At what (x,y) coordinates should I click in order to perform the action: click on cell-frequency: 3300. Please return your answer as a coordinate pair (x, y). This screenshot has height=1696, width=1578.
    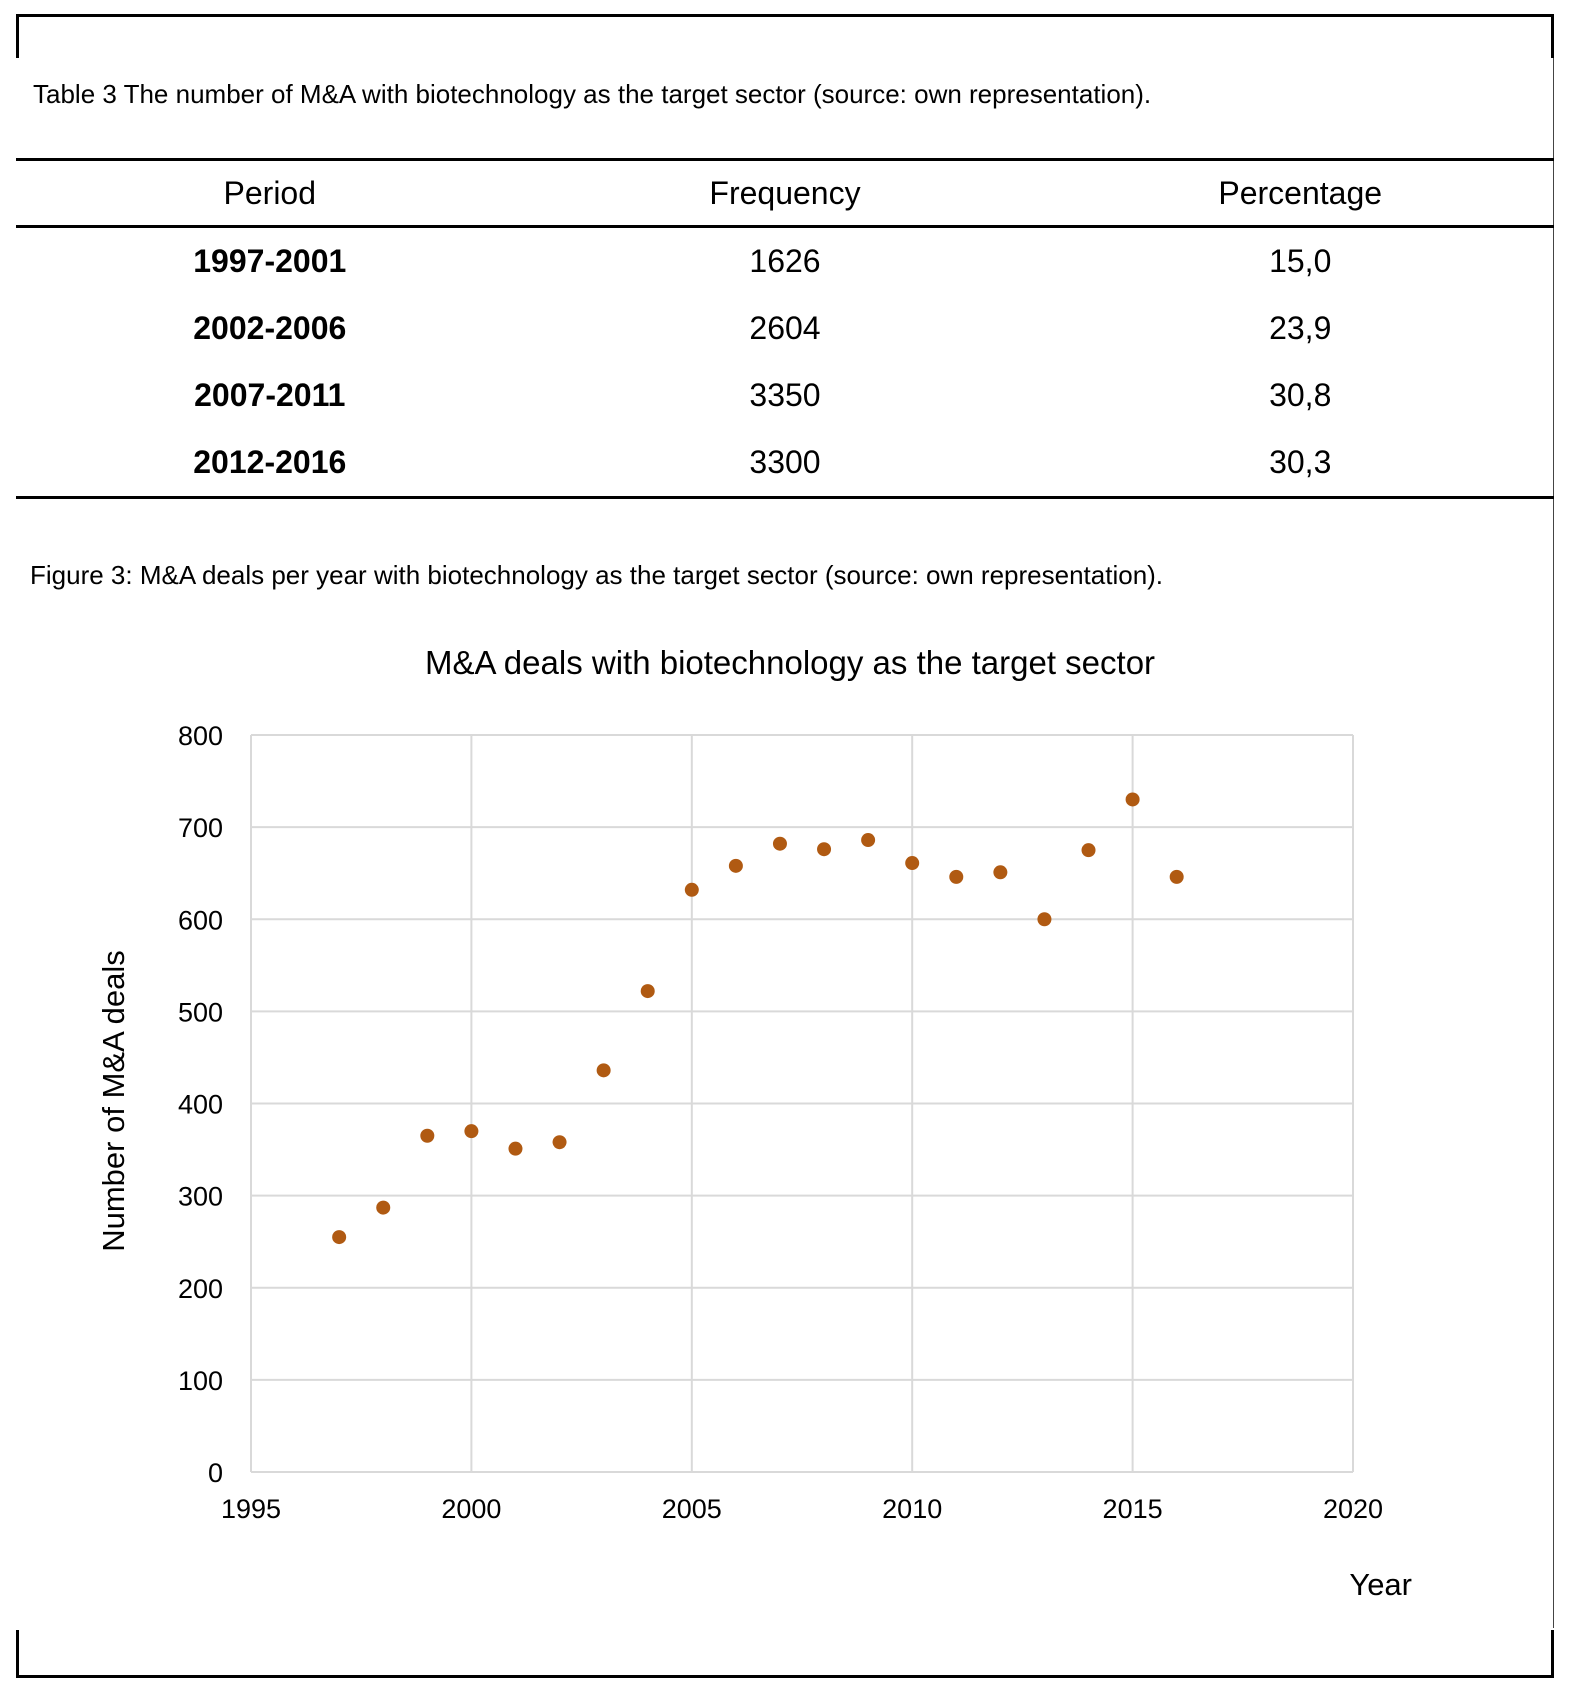
    Looking at the image, I should click on (785, 464).